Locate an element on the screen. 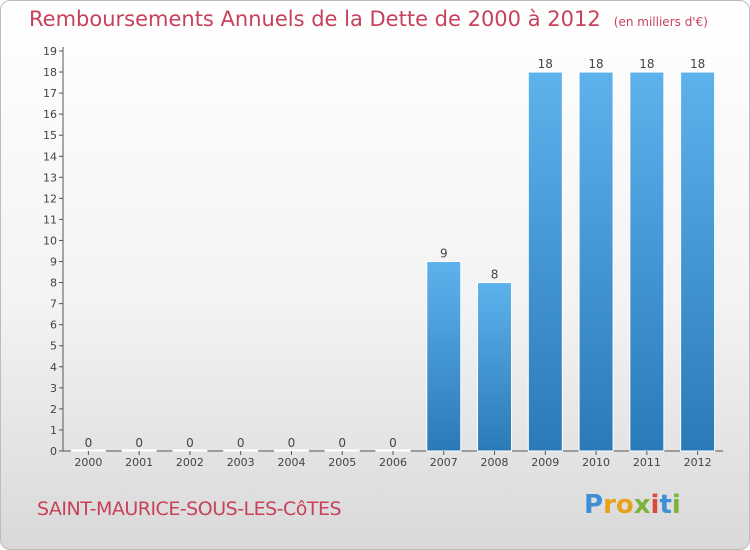  logo-letter: t is located at coordinates (665, 505).